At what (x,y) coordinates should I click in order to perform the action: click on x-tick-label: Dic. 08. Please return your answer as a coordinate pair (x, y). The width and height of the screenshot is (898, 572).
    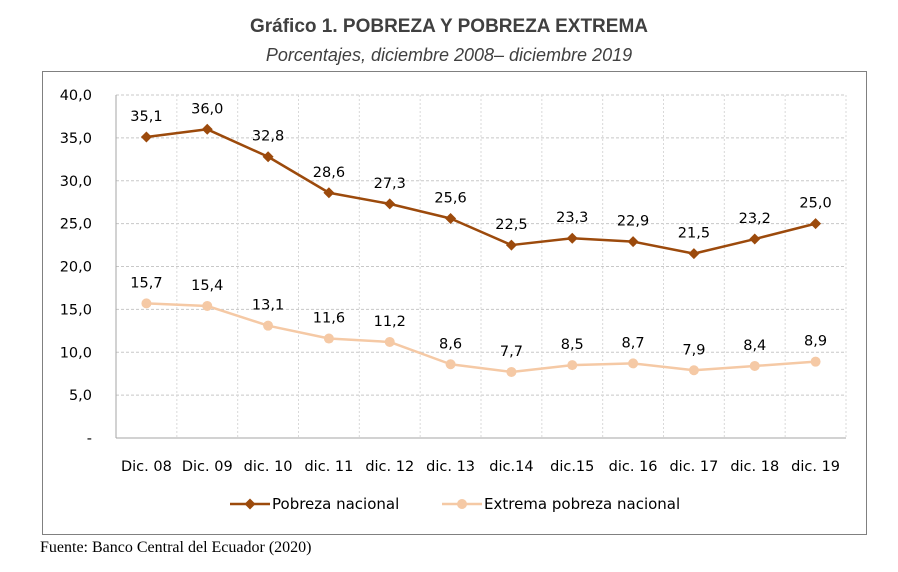
    Looking at the image, I should click on (146, 467).